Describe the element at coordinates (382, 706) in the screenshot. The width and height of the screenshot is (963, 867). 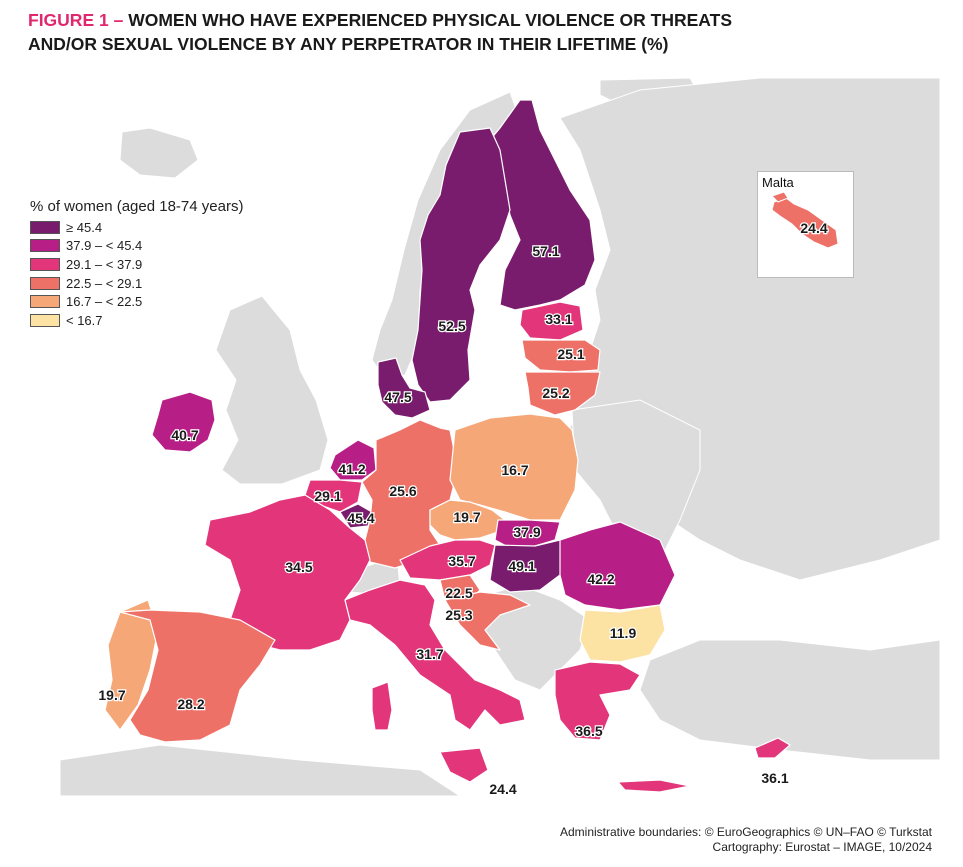
I see `country-it-sardinia` at that location.